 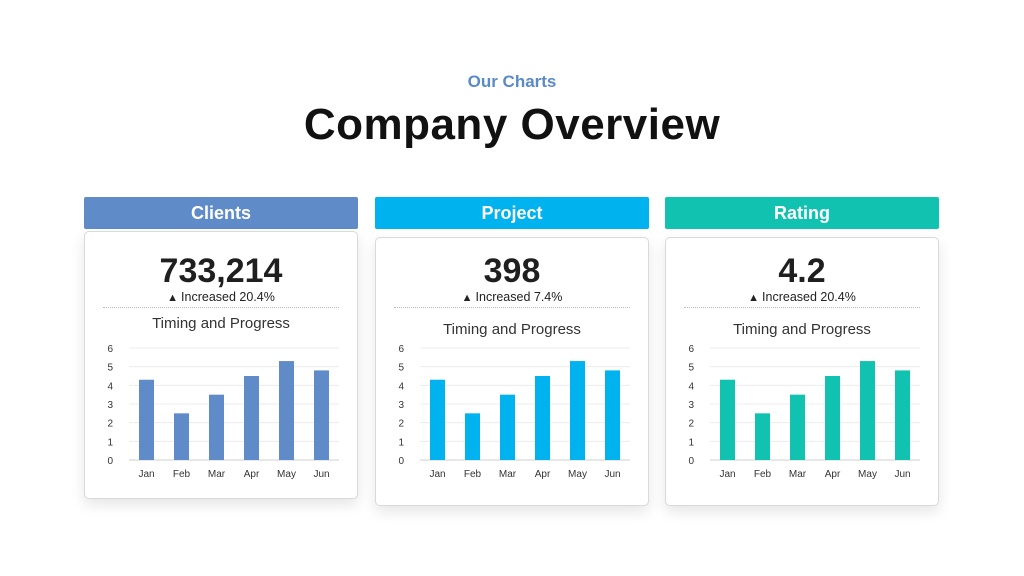 I want to click on panel-header: Project, so click(x=512, y=213).